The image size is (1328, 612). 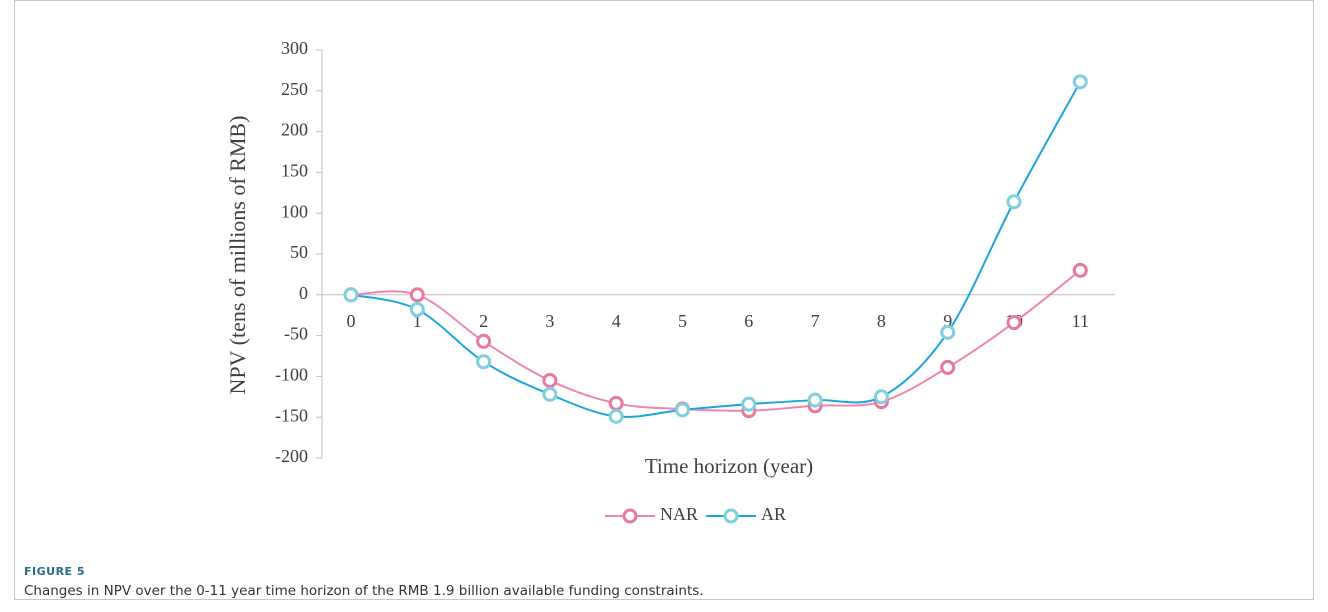 I want to click on x-tick-label: 9, so click(x=947, y=321).